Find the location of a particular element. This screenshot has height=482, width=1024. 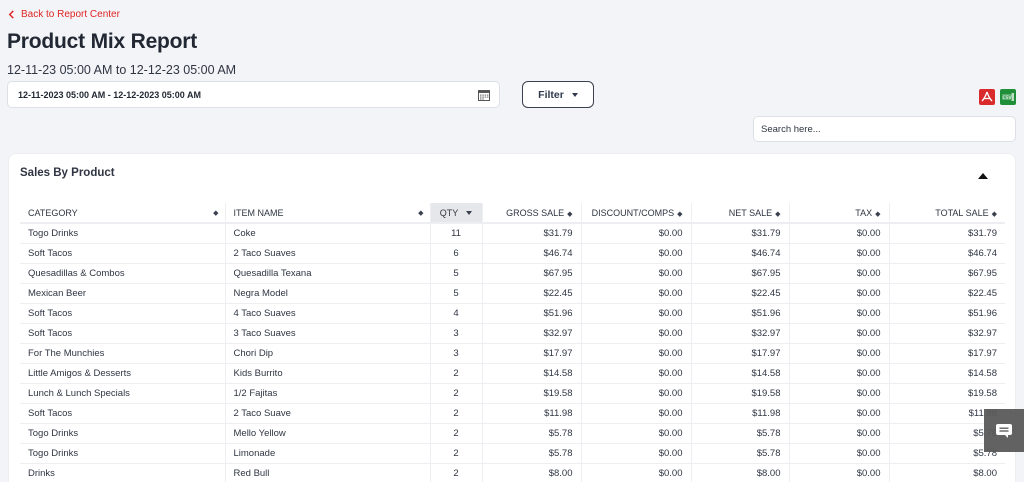

cell-qty: 4 is located at coordinates (456, 313).